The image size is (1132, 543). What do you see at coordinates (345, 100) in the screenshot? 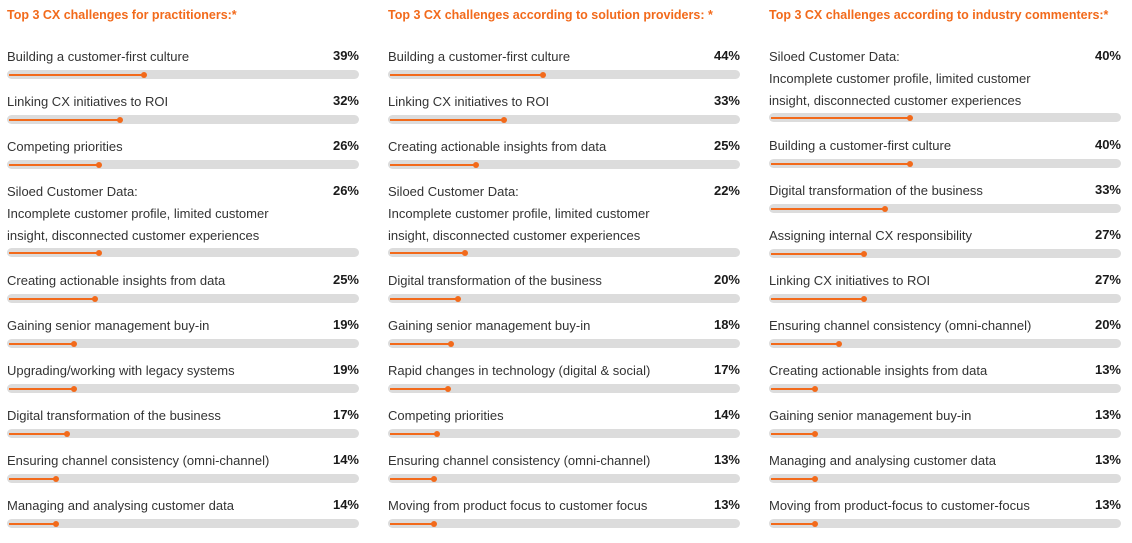
I see `value-label: 32%` at bounding box center [345, 100].